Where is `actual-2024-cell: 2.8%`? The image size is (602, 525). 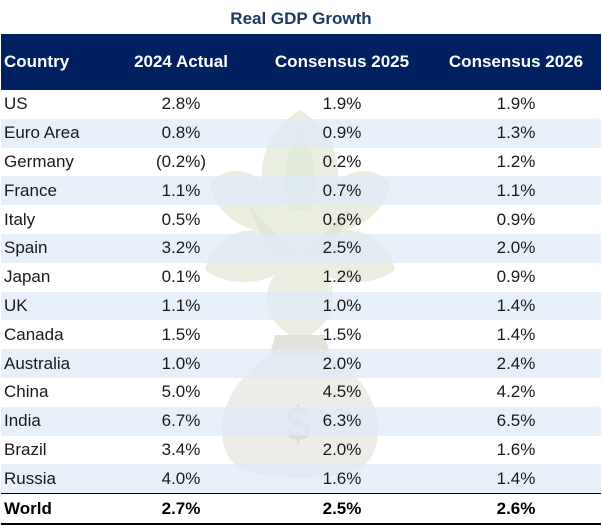
actual-2024-cell: 2.8% is located at coordinates (181, 104).